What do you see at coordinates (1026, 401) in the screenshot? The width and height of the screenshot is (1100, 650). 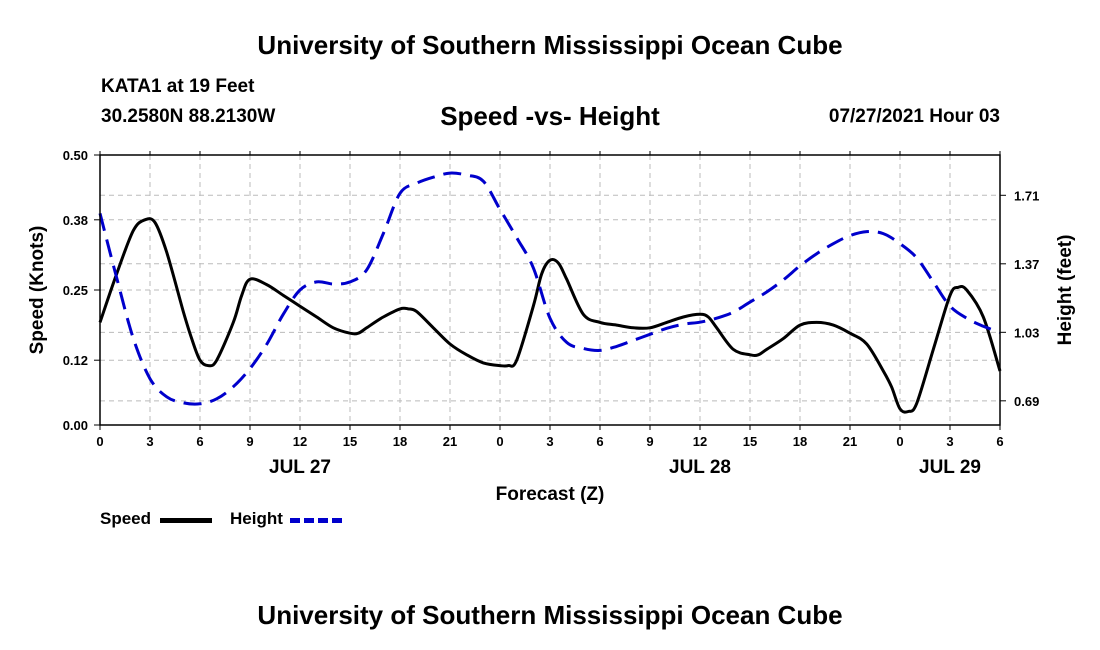 I see `y2-tick-label: 0.69` at bounding box center [1026, 401].